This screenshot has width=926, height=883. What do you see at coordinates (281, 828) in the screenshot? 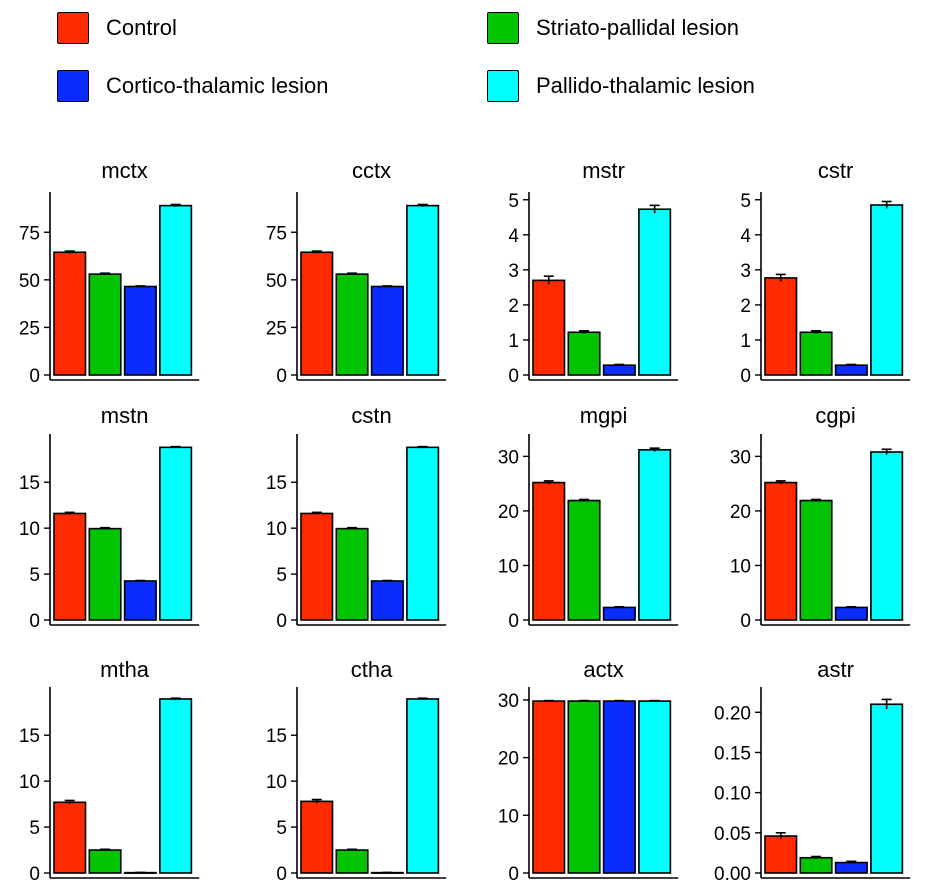
I see `y-tick-label-ctha-1: 5` at bounding box center [281, 828].